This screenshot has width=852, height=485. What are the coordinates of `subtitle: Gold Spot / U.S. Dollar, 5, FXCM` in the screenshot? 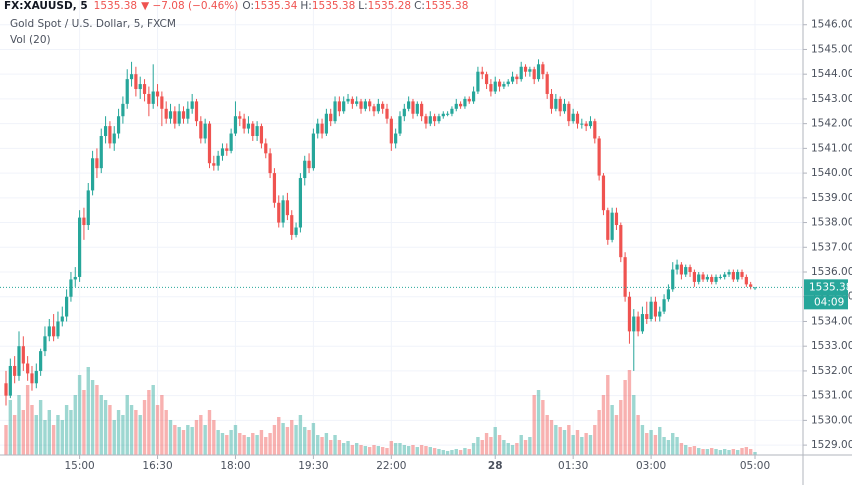 It's located at (93, 24).